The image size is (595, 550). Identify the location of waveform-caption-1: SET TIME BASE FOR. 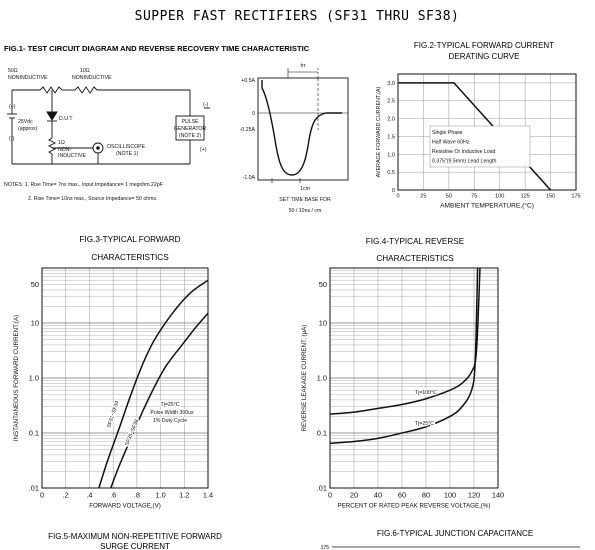
(305, 200).